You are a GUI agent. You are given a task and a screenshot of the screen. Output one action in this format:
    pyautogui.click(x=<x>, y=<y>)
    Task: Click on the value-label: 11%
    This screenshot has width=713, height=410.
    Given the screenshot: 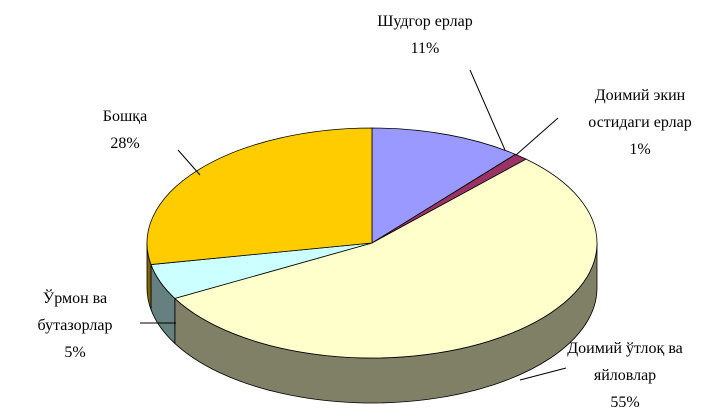 What is the action you would take?
    pyautogui.click(x=425, y=48)
    